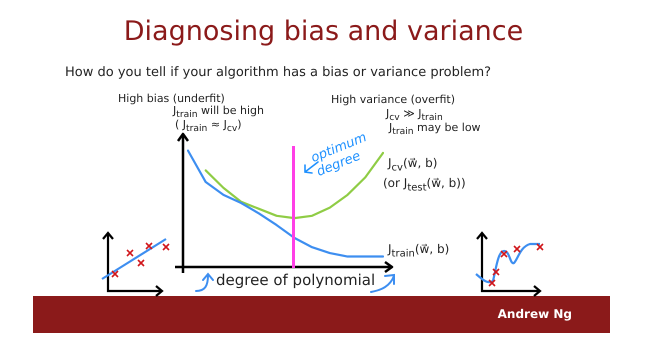  I want to click on series-label: J$_{cv}$(w⃗, b), so click(413, 166).